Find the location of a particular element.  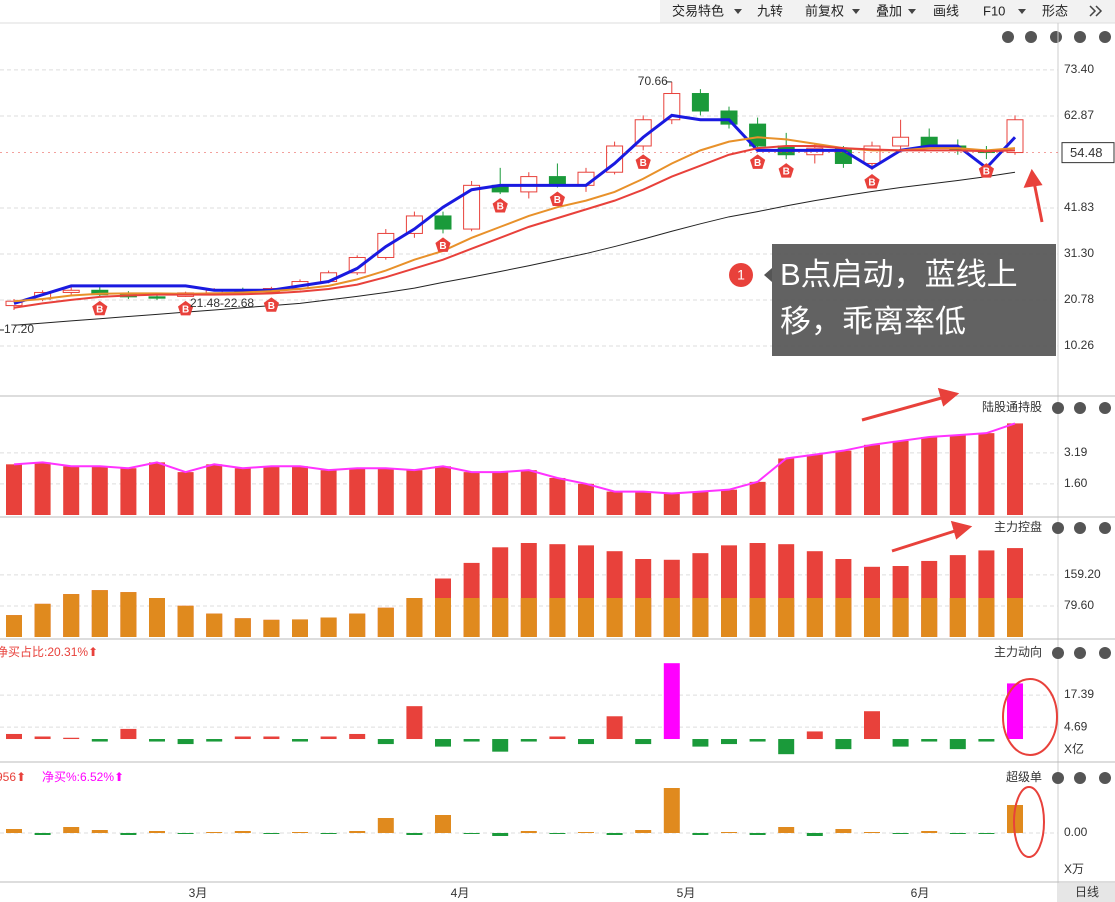

settings is located at coordinates (1056, 37).